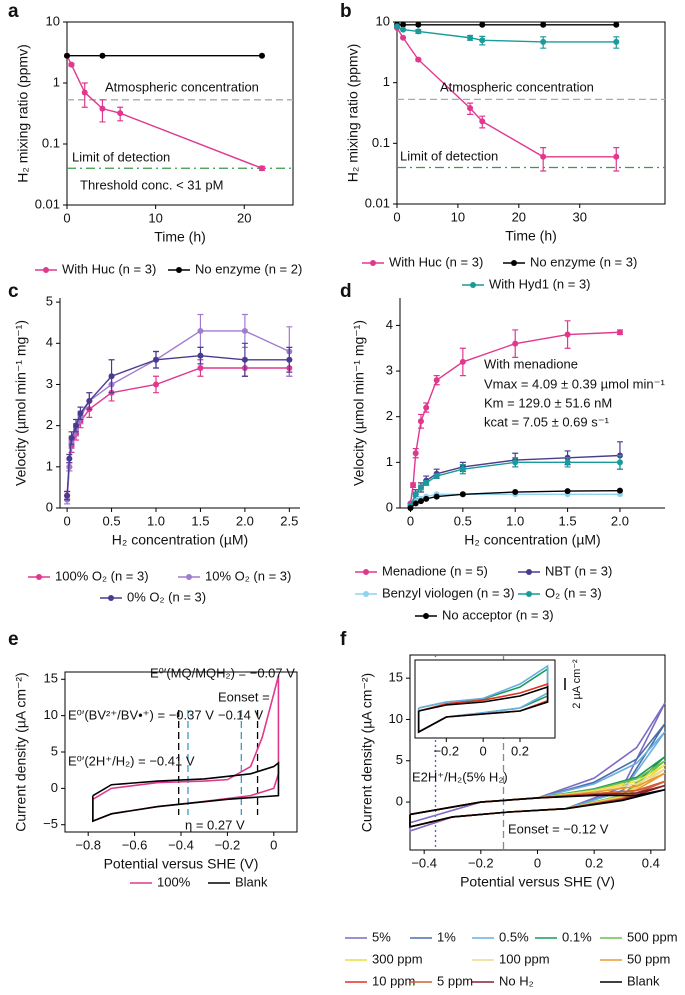 The image size is (685, 995). Describe the element at coordinates (51, 678) in the screenshot. I see `y-tick-label: 15` at that location.